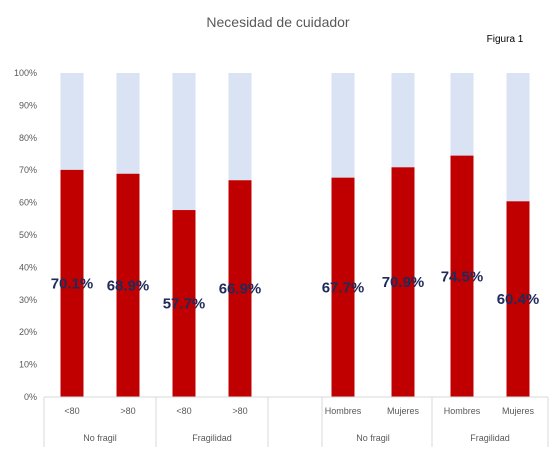 This screenshot has height=450, width=556. I want to click on y-axis: 0% 10% 20% 30% 40% 50% 60% 70% 80% 90% 100%, so click(25, 235).